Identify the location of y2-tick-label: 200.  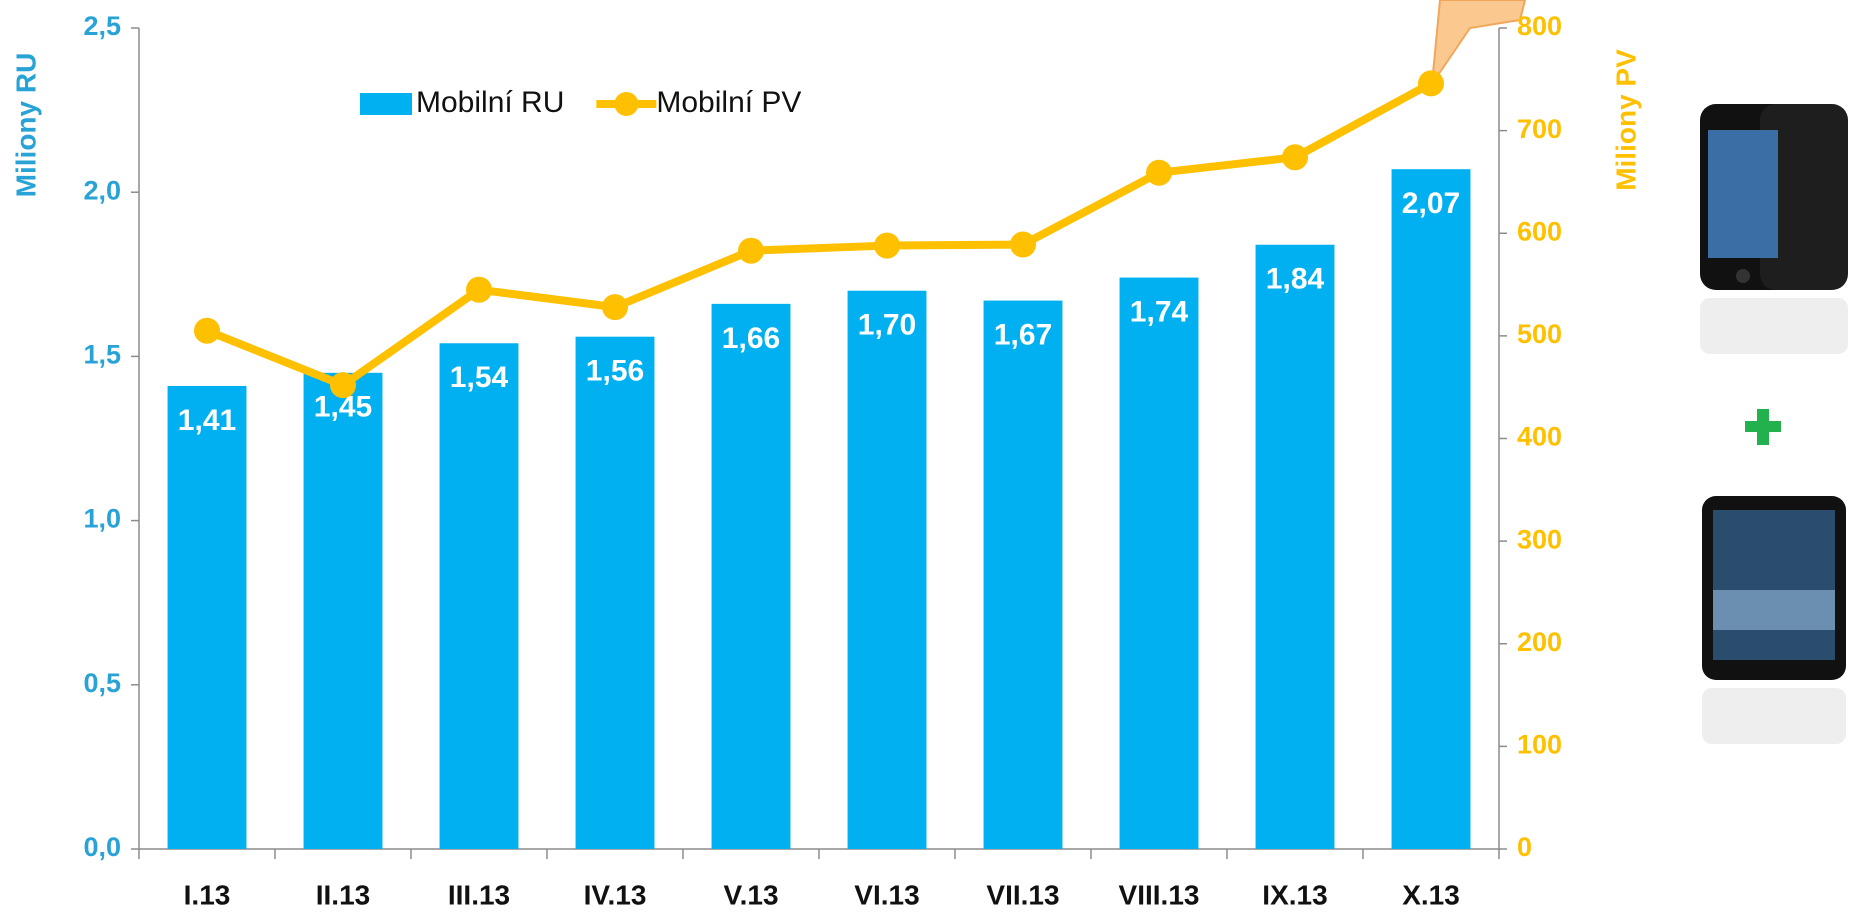
(1539, 642).